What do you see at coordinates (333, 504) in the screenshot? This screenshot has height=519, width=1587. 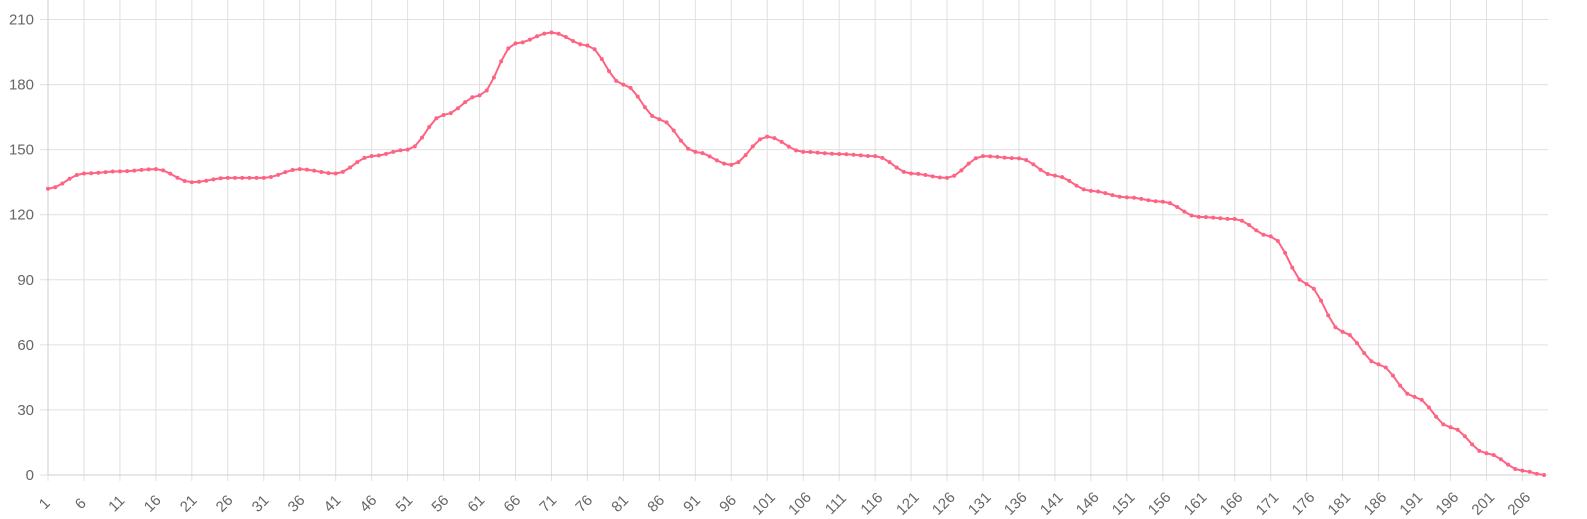 I see `x-tick-label: 41` at bounding box center [333, 504].